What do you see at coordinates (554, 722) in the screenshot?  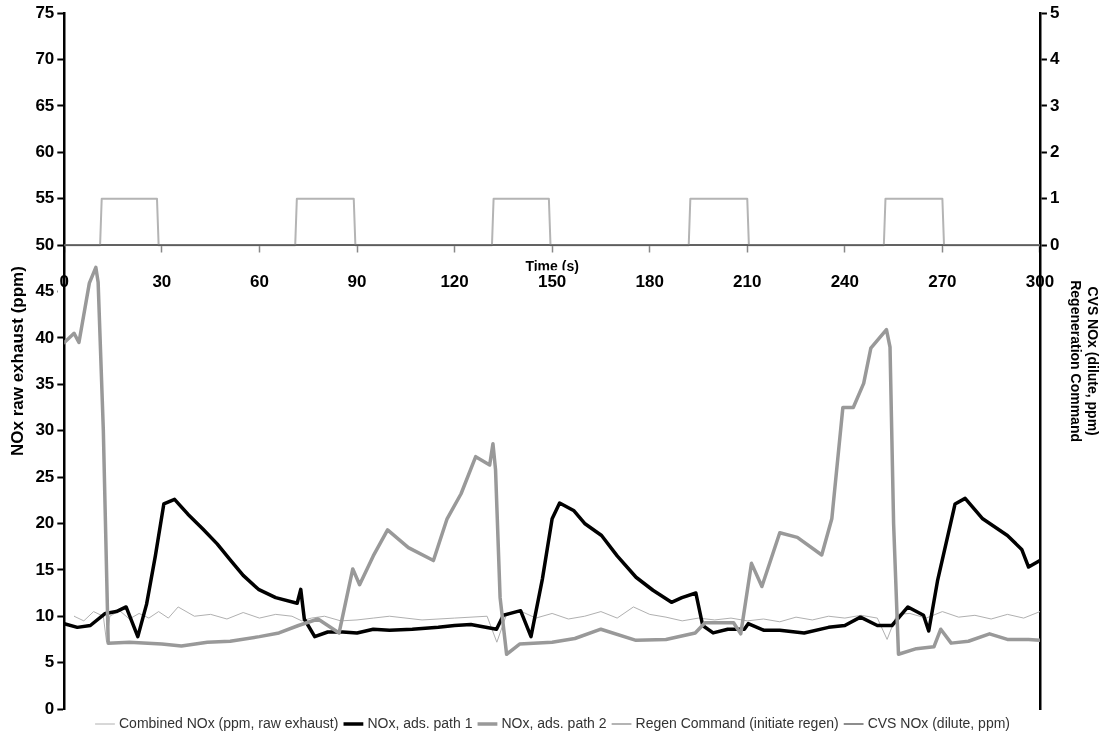 I see `legend-label: NOx, ads. path 2` at bounding box center [554, 722].